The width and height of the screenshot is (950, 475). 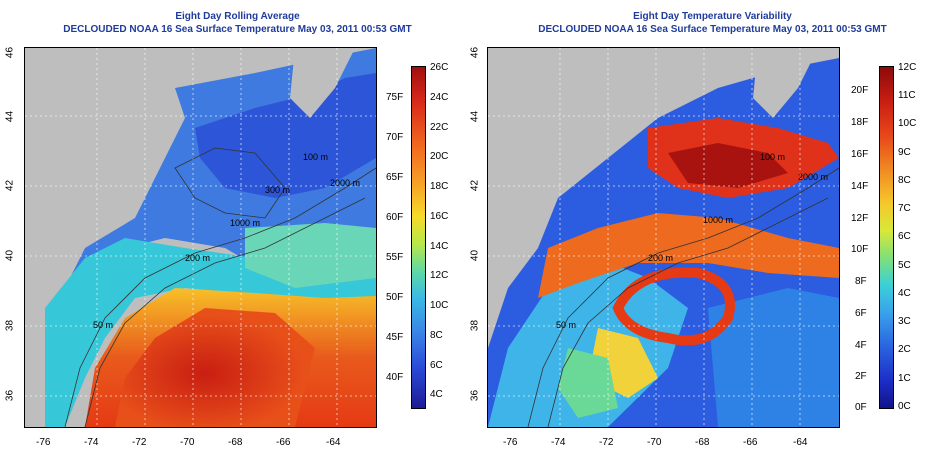 What do you see at coordinates (861, 345) in the screenshot?
I see `right-cbar-f-4: 4F` at bounding box center [861, 345].